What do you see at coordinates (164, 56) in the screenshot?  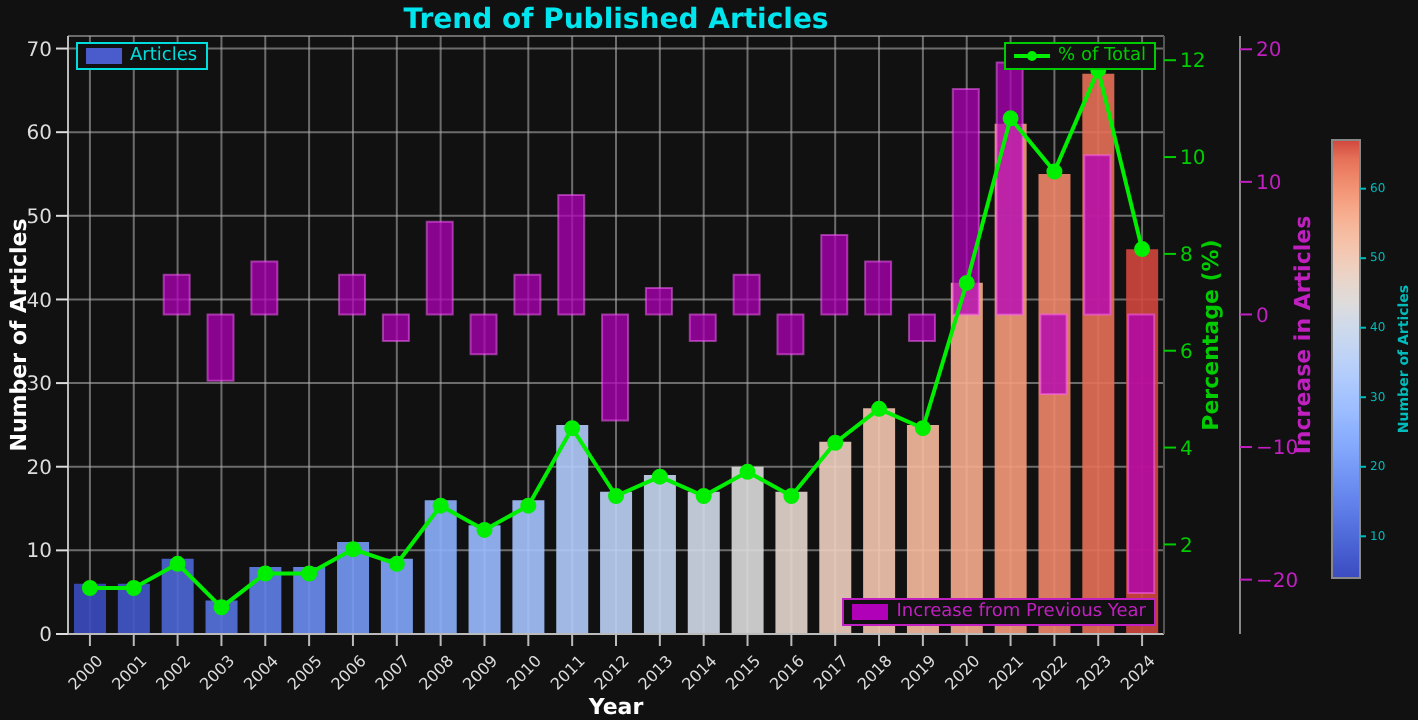 I see `legend-label: Articles` at bounding box center [164, 56].